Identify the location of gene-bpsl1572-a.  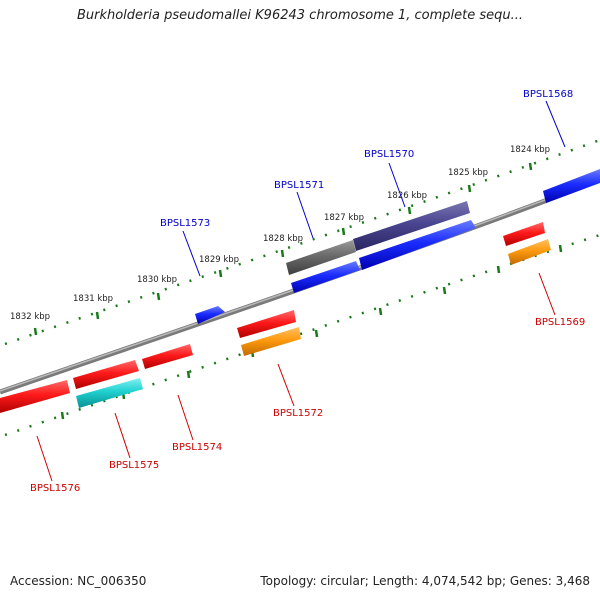
(266, 324).